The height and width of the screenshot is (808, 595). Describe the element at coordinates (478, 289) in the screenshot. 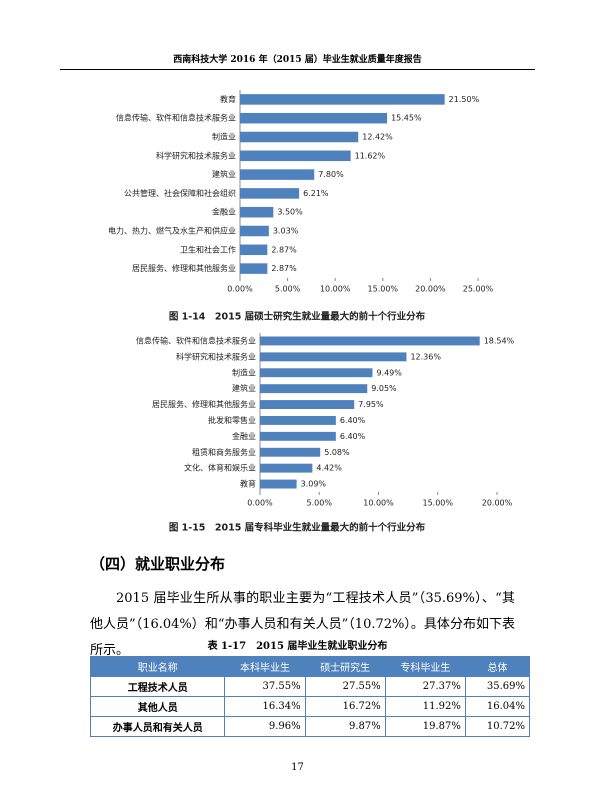

I see `x-tick-label: 25.00%` at that location.